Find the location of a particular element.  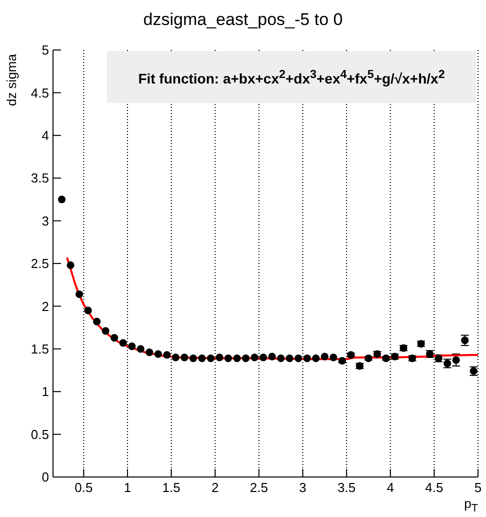

x-tick-label: 3 is located at coordinates (302, 488).